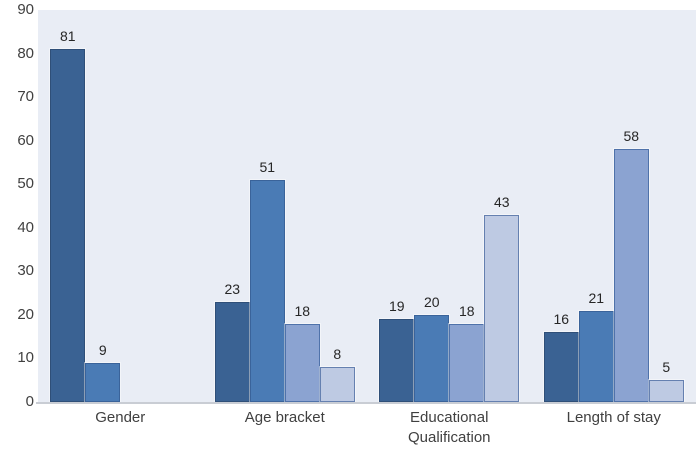 This screenshot has height=451, width=700. What do you see at coordinates (337, 354) in the screenshot?
I see `bar-value-label: 8` at bounding box center [337, 354].